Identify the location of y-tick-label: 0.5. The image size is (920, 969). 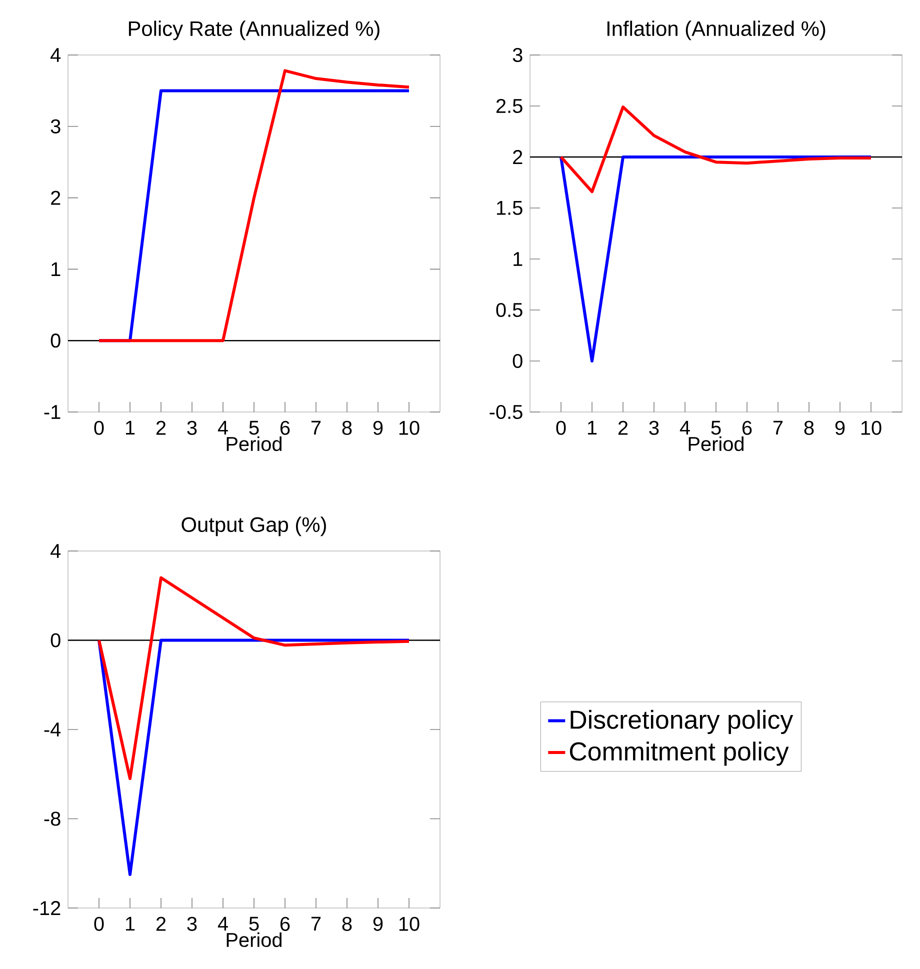
(509, 310).